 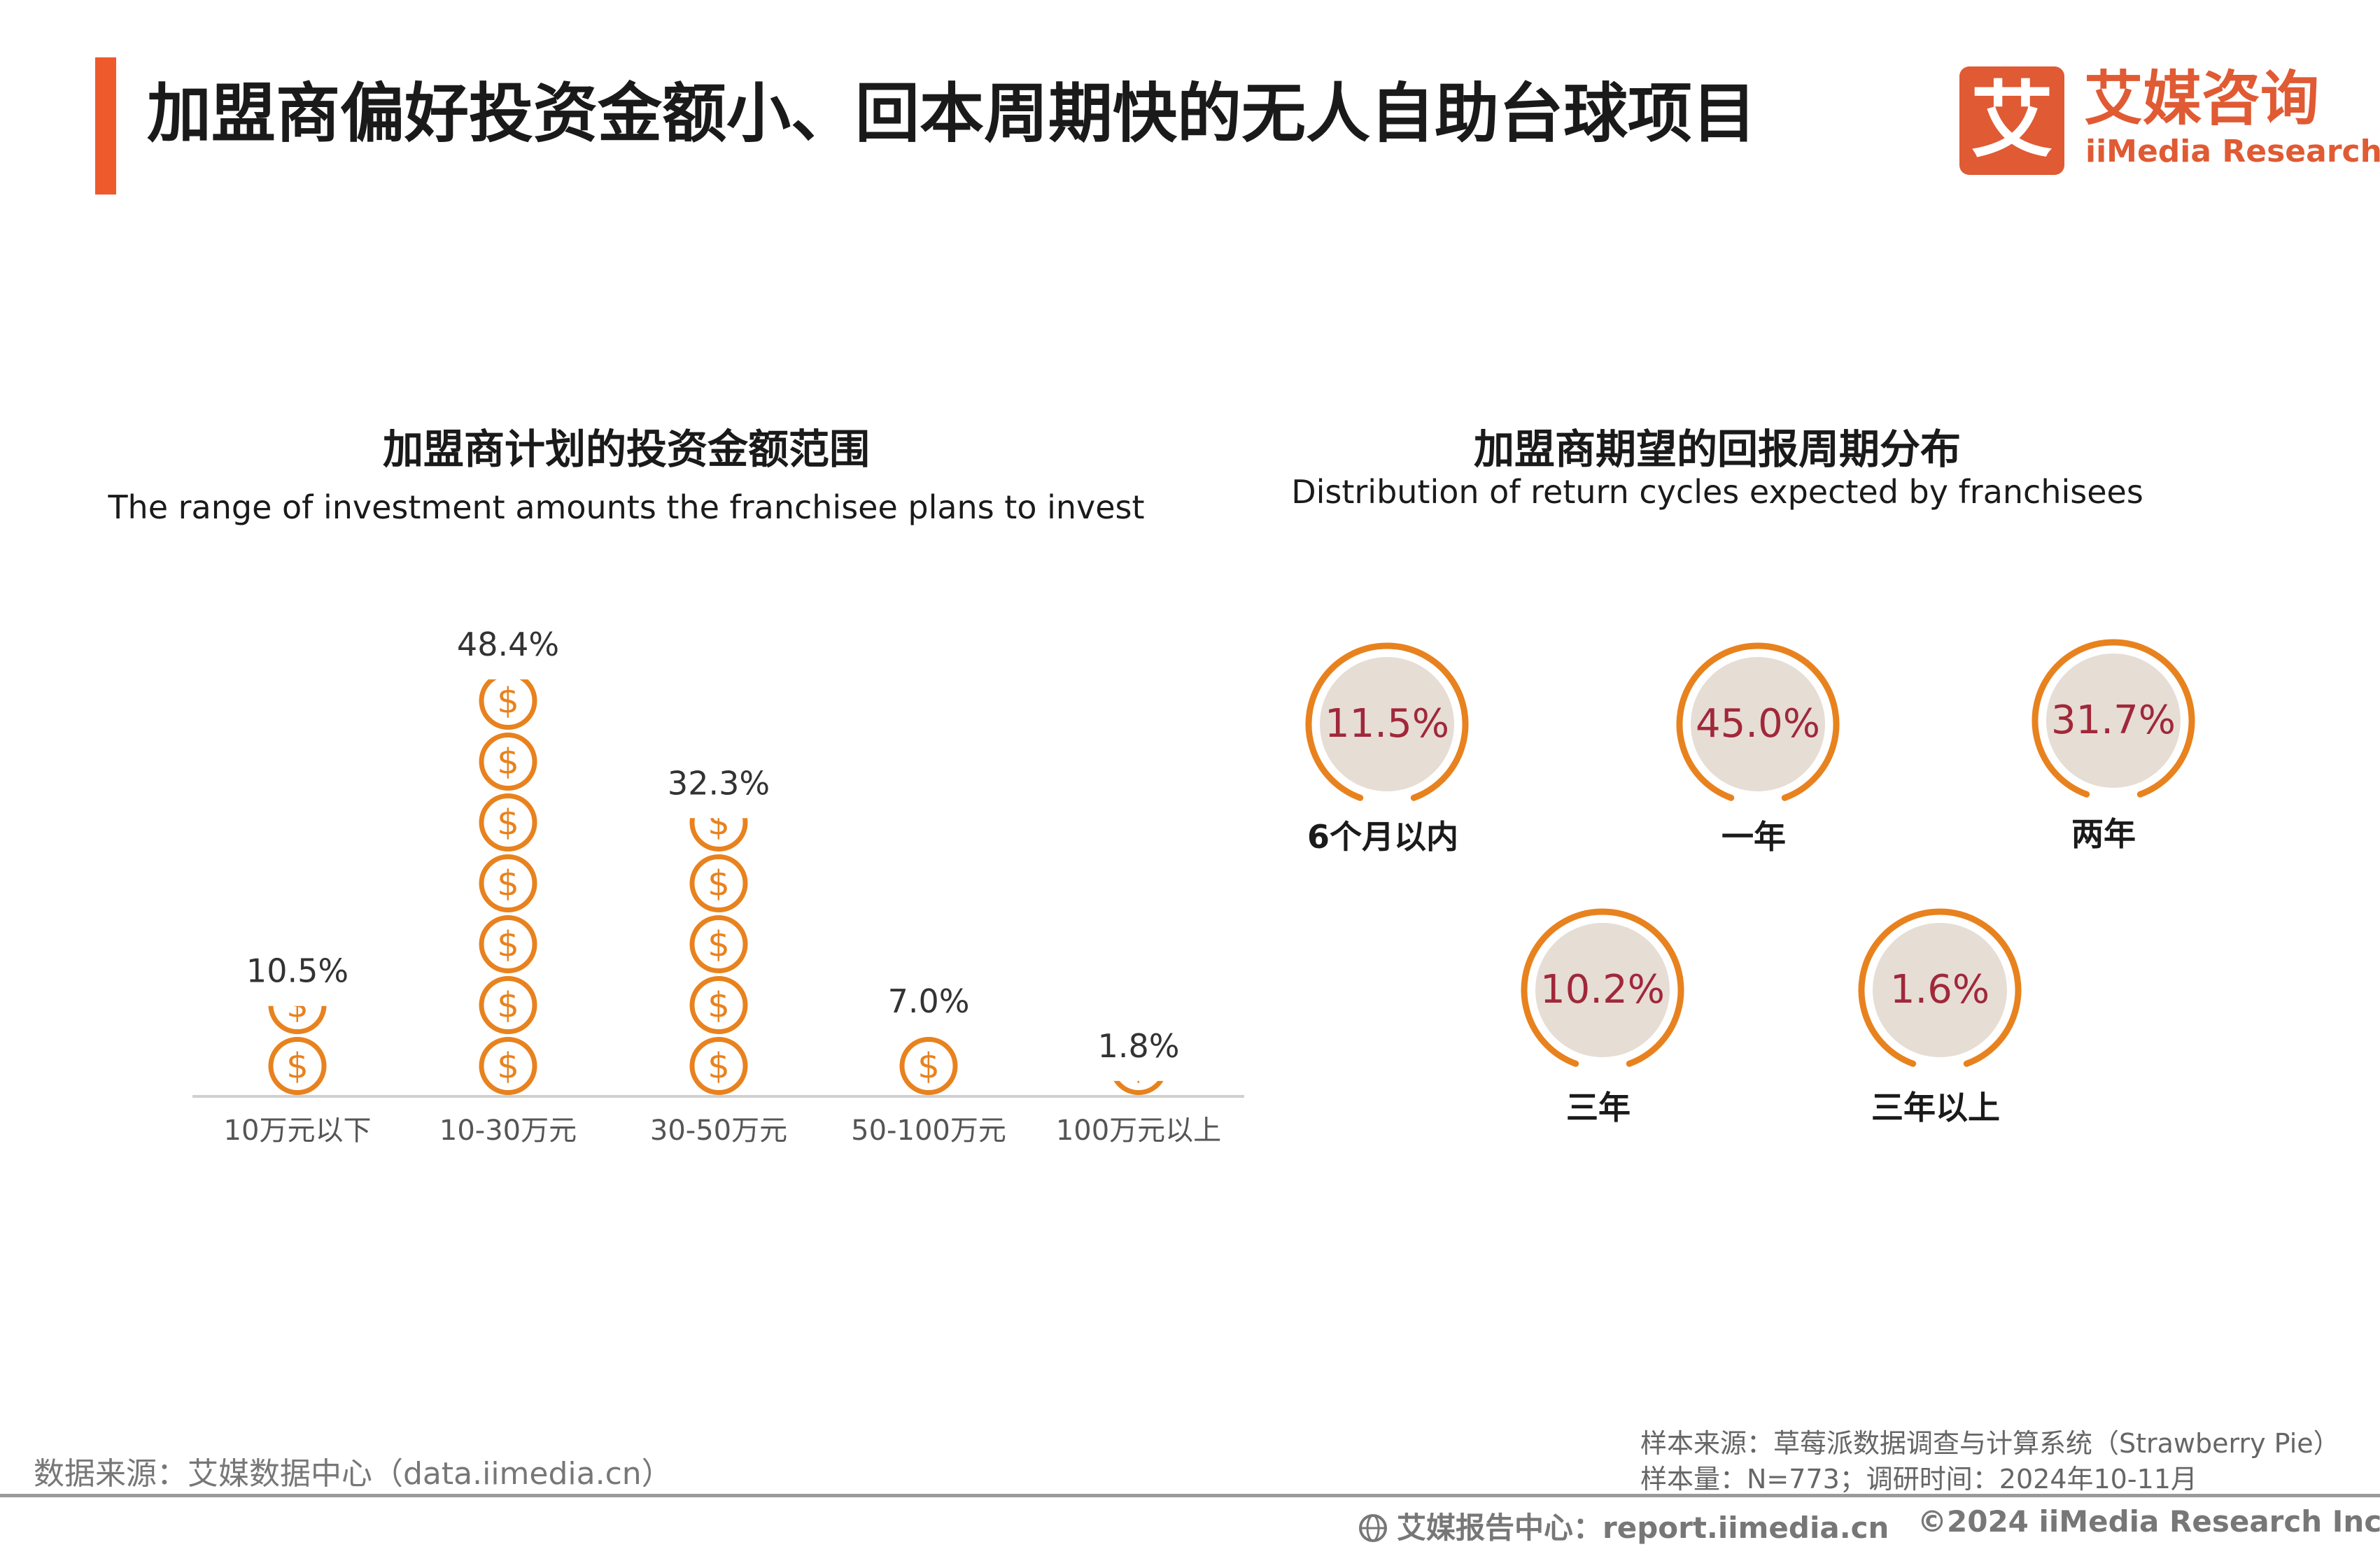 I want to click on bar-value-label: 32.3%, so click(x=719, y=783).